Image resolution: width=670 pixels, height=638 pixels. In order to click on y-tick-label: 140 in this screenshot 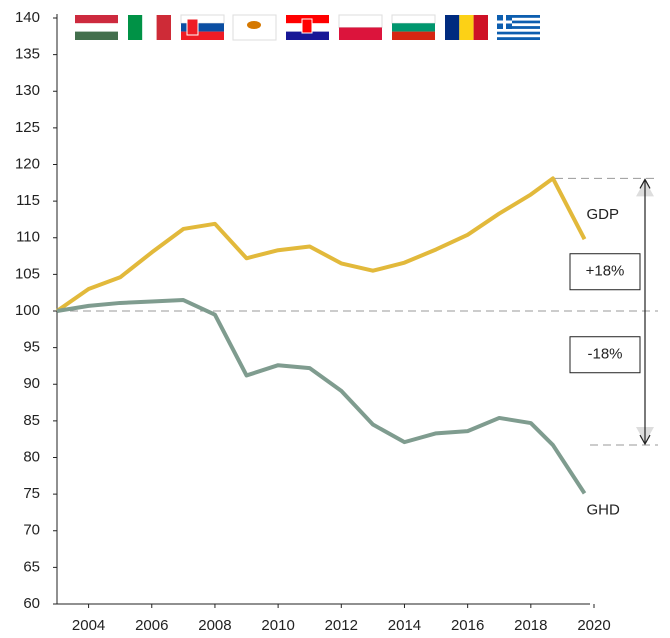, I will do `click(27, 17)`.